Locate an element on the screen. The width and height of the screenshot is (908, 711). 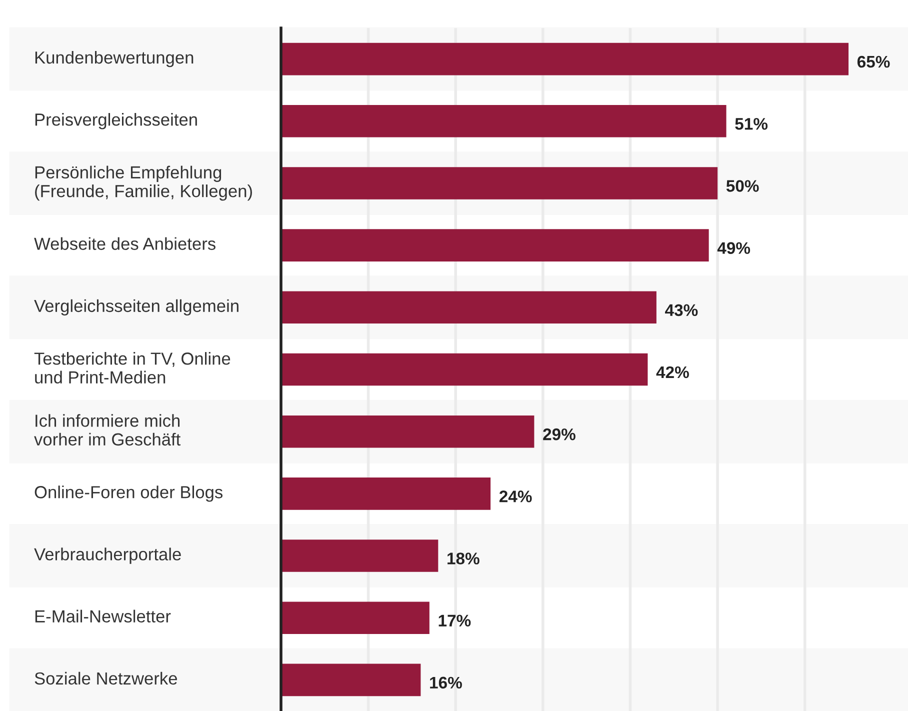
y-tick-label: Preisvergleichsseiten is located at coordinates (116, 121).